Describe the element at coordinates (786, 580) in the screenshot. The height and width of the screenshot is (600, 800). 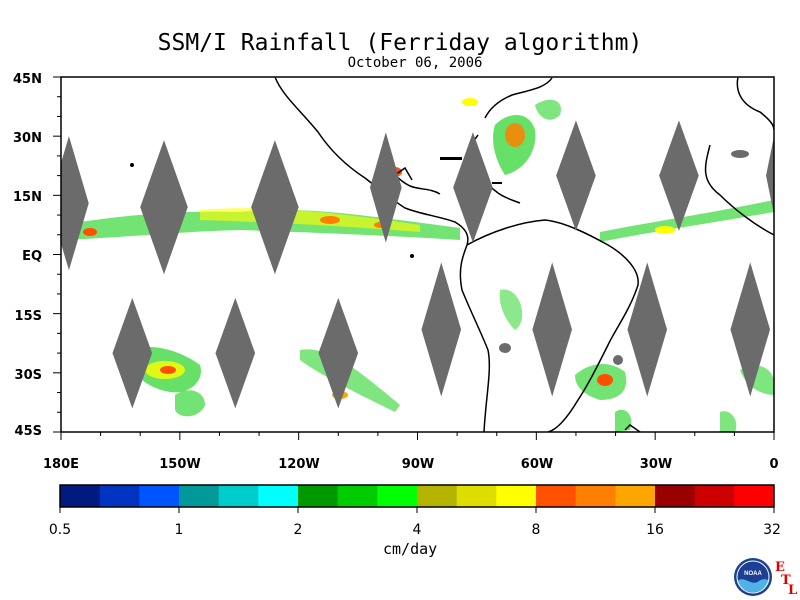
I see `etl-letter-t: T` at that location.